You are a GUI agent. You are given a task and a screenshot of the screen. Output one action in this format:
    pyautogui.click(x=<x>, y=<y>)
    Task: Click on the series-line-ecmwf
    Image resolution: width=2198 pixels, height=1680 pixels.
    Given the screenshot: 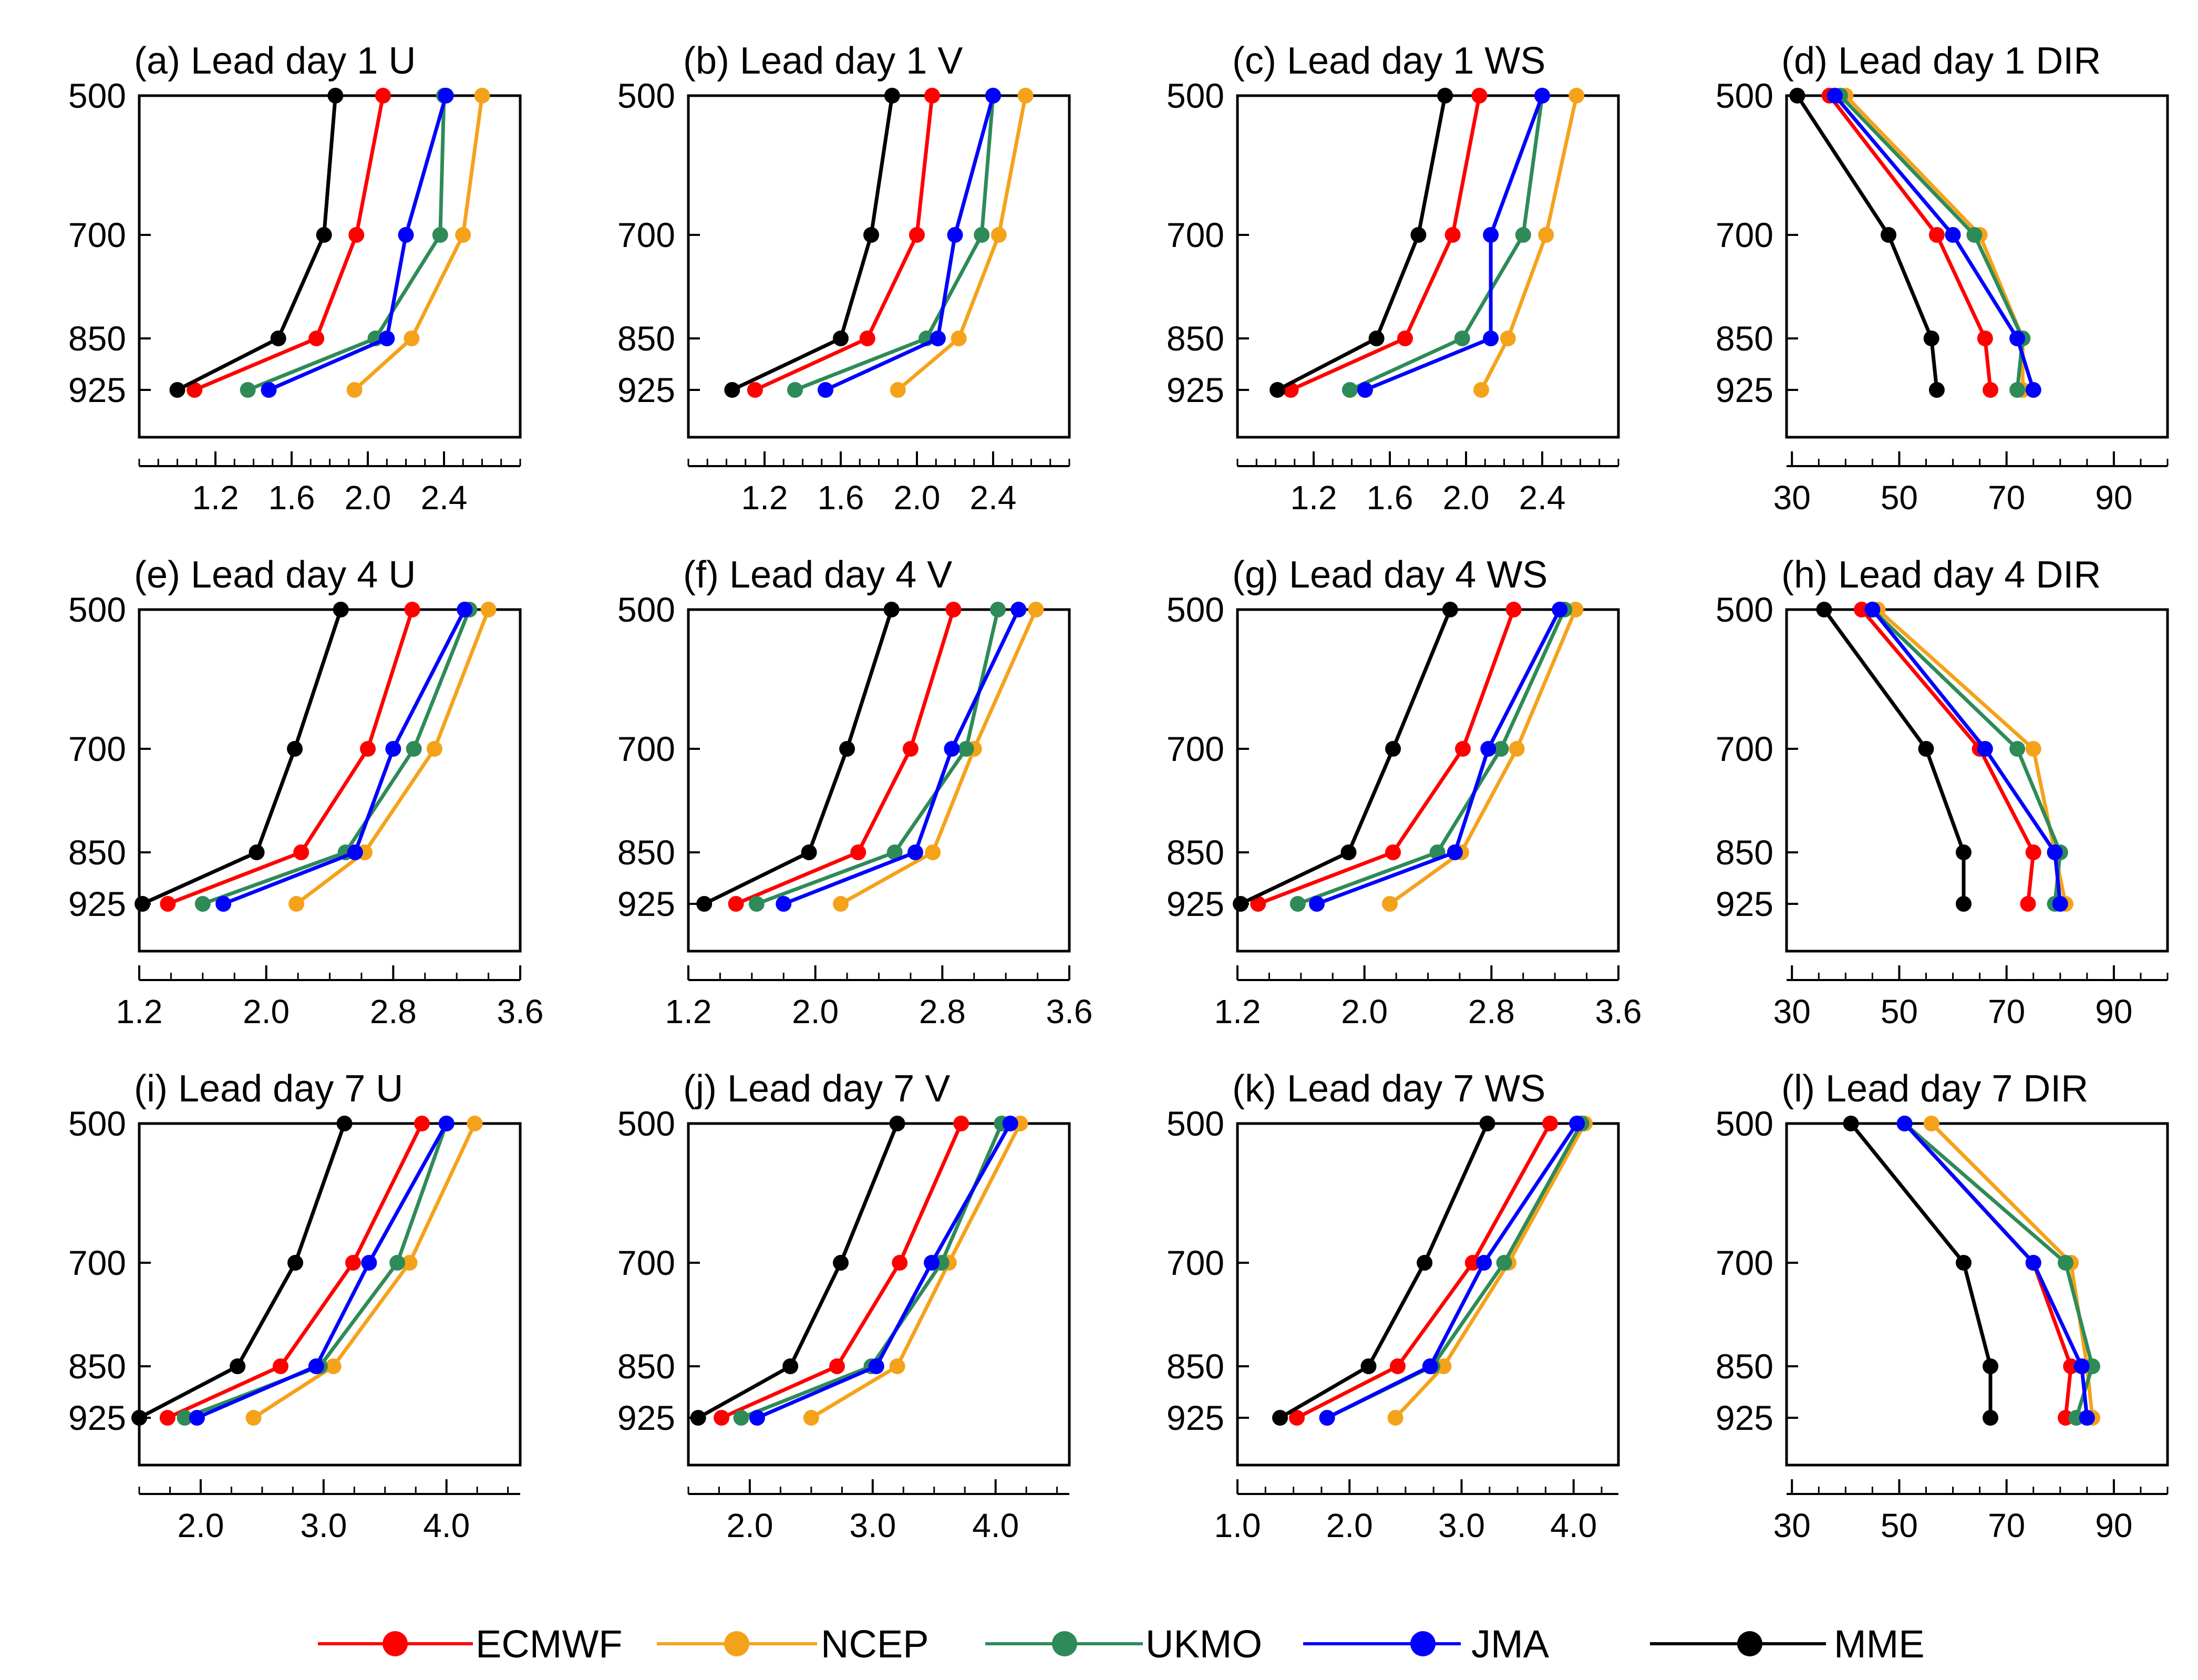 What is the action you would take?
    pyautogui.click(x=844, y=243)
    